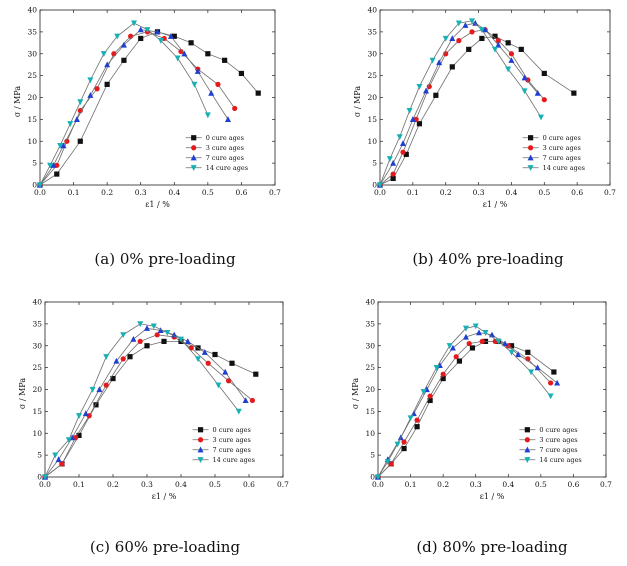 The height and width of the screenshot is (566, 627). I want to click on y-tick-label: 25, so click(37, 367).